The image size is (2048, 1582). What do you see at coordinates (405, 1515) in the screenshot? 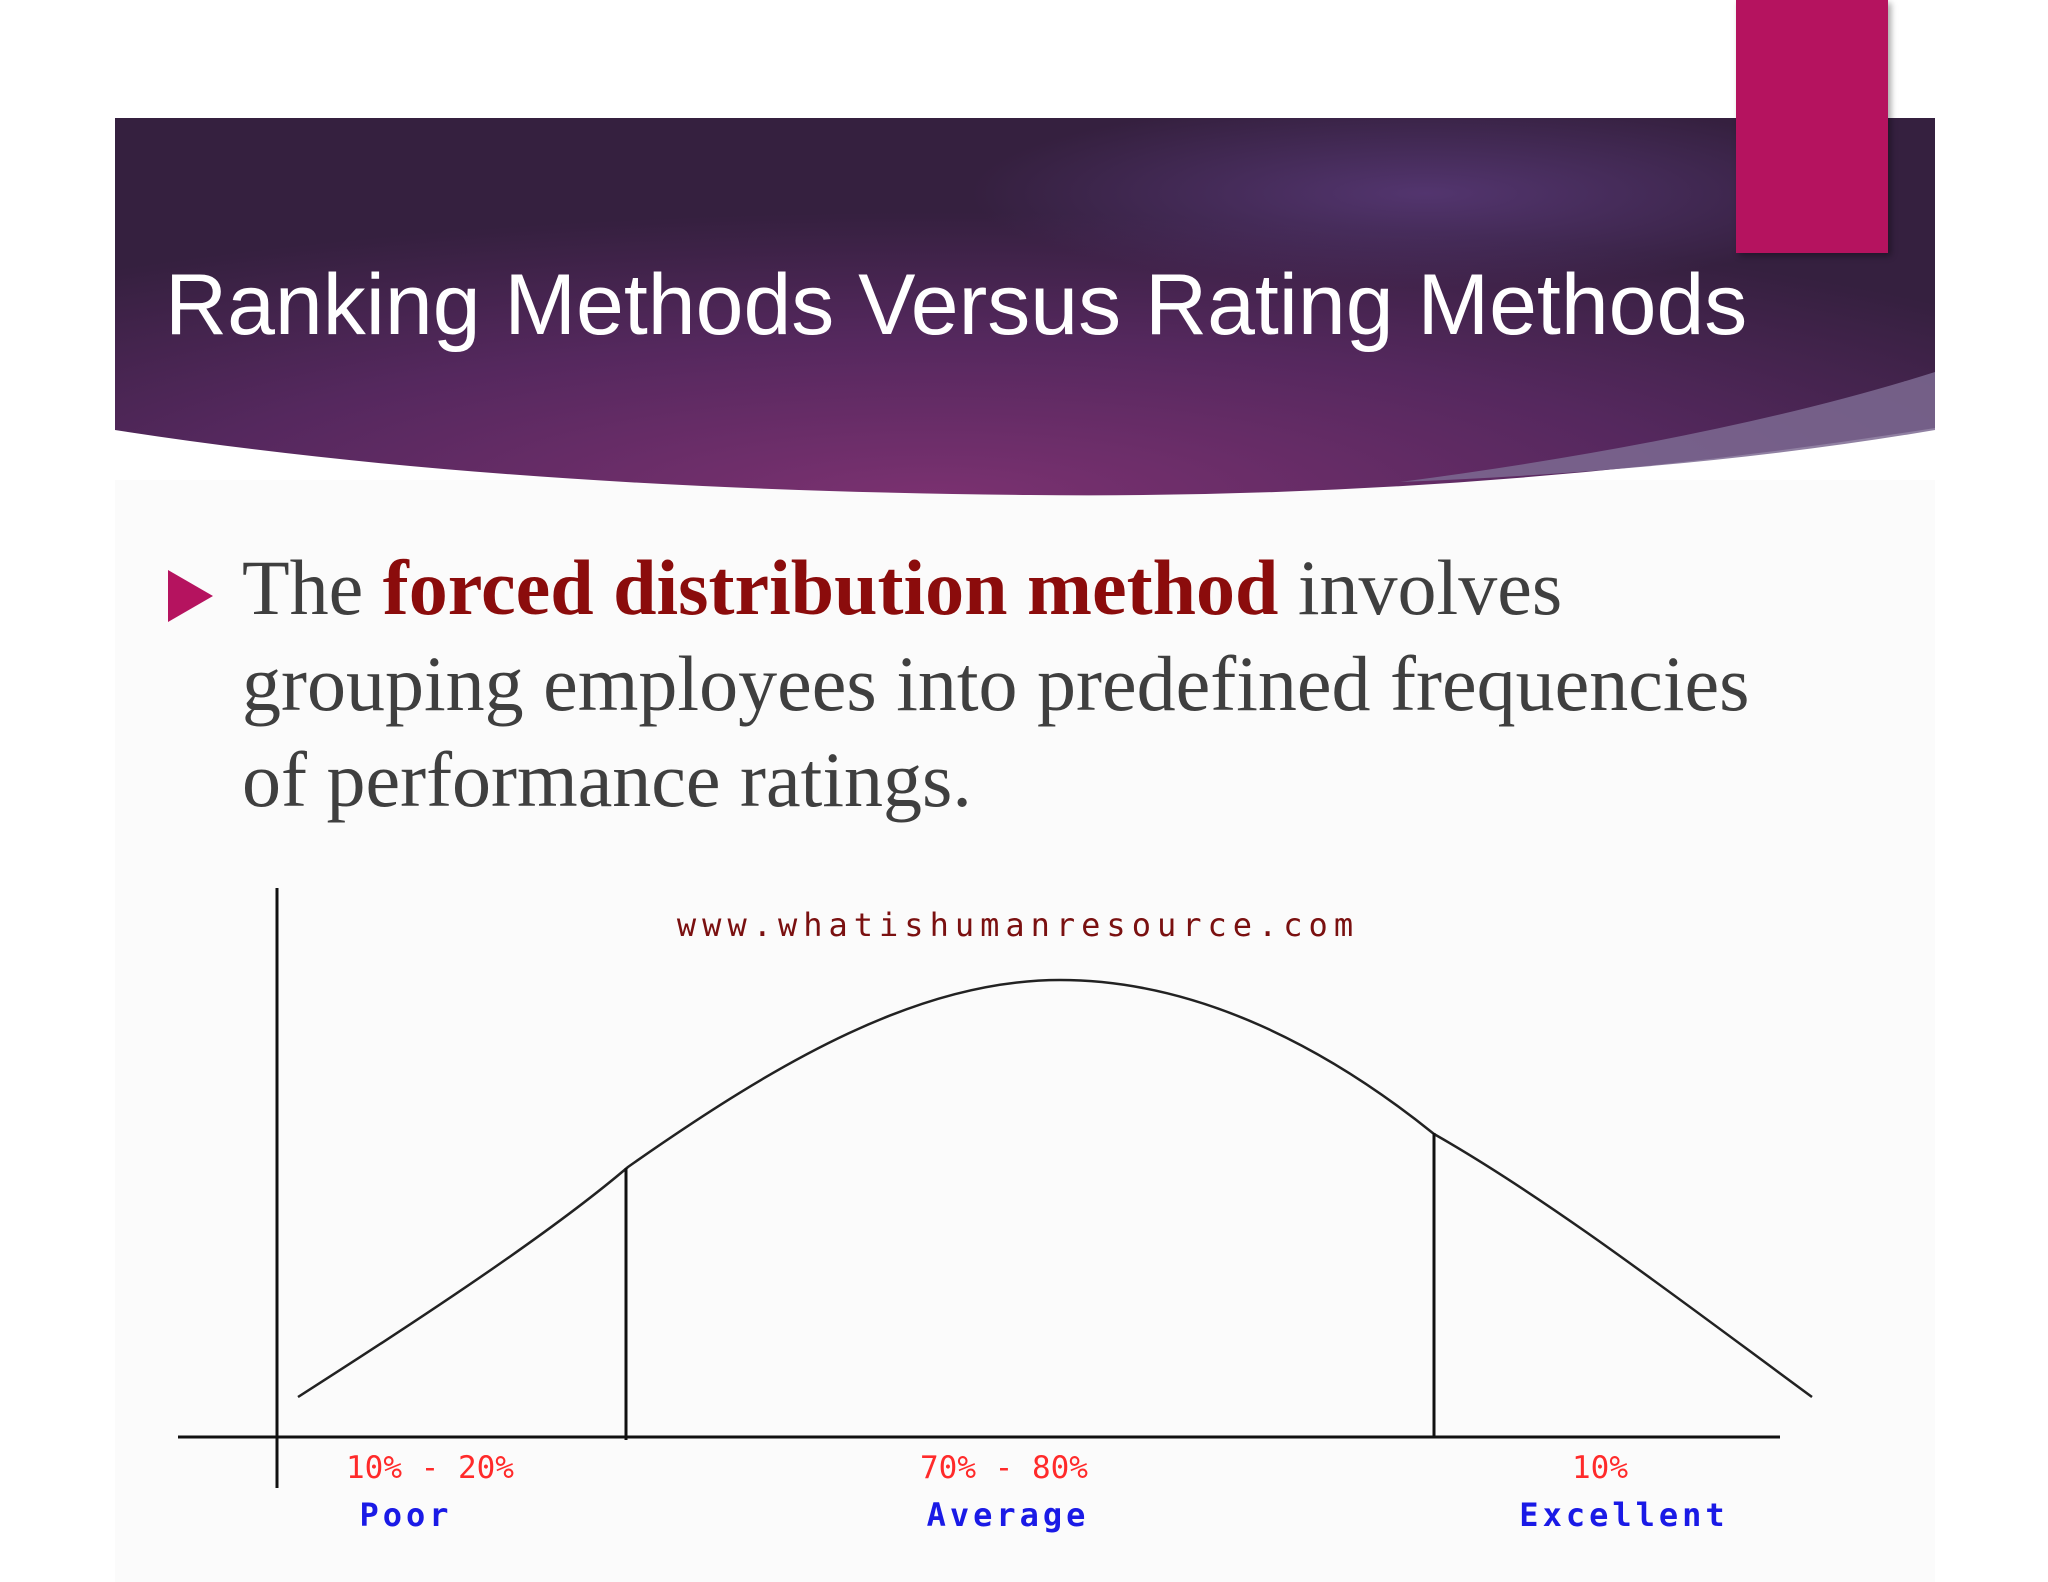
I see `poor-label: Poor` at bounding box center [405, 1515].